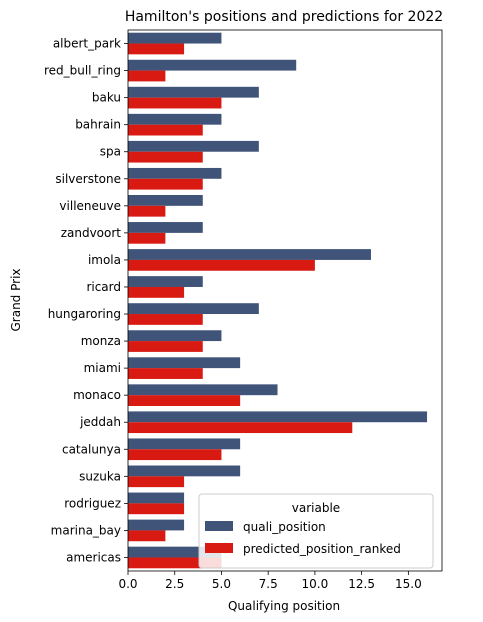 The image size is (483, 622). Describe the element at coordinates (175, 563) in the screenshot. I see `bar-predicted-position-ranked-americas` at that location.